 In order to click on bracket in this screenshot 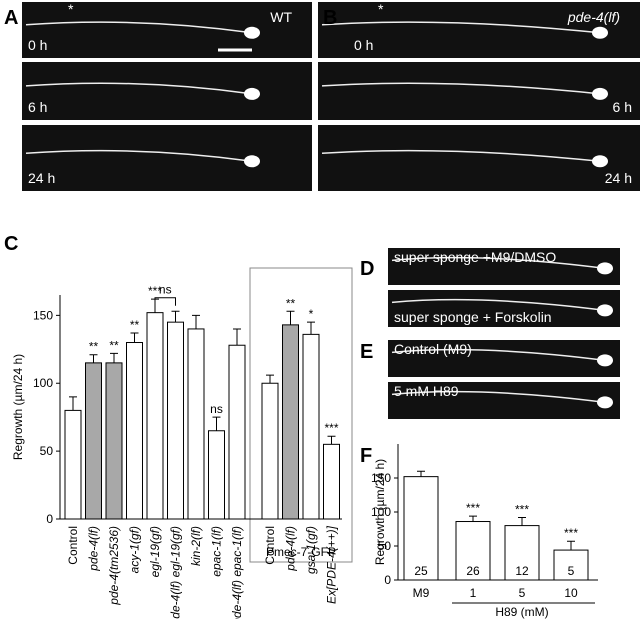, I will do `click(165, 301)`.